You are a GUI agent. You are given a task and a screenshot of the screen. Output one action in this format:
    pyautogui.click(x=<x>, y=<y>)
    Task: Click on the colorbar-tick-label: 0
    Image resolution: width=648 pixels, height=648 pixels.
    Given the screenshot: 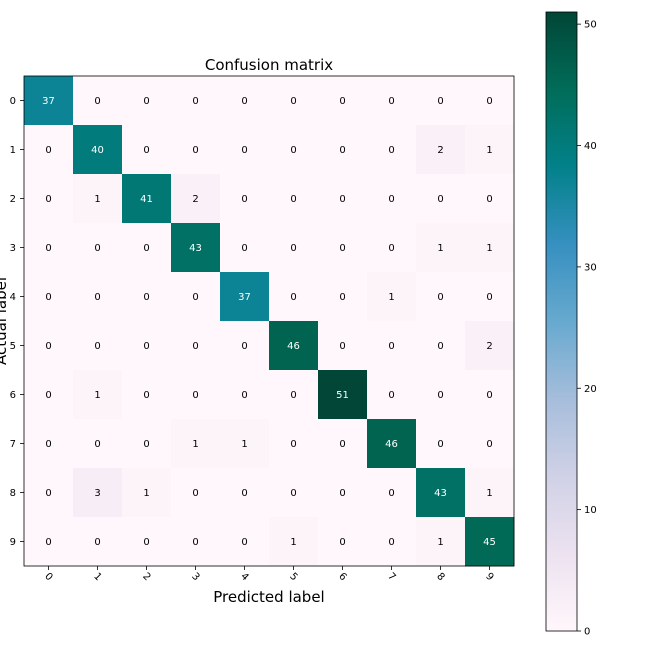 What is the action you would take?
    pyautogui.click(x=587, y=632)
    